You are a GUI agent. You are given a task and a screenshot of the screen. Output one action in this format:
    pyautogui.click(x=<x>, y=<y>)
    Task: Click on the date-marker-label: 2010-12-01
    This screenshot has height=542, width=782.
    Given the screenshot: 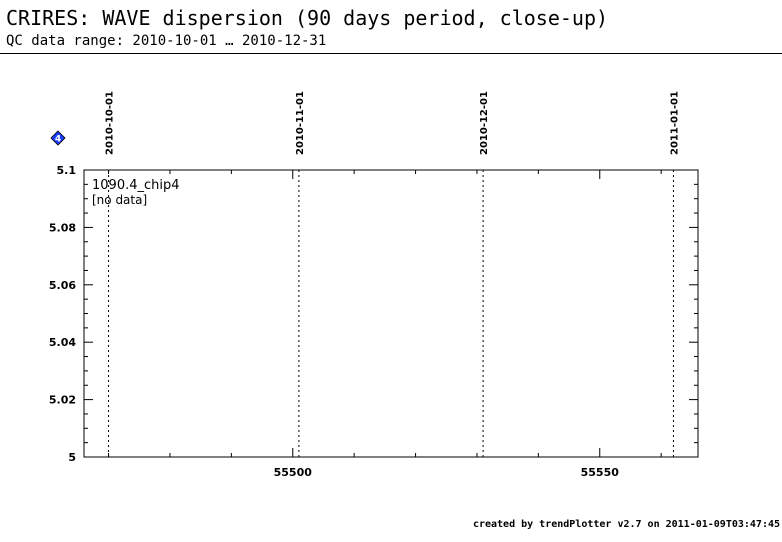 What is the action you would take?
    pyautogui.click(x=484, y=123)
    